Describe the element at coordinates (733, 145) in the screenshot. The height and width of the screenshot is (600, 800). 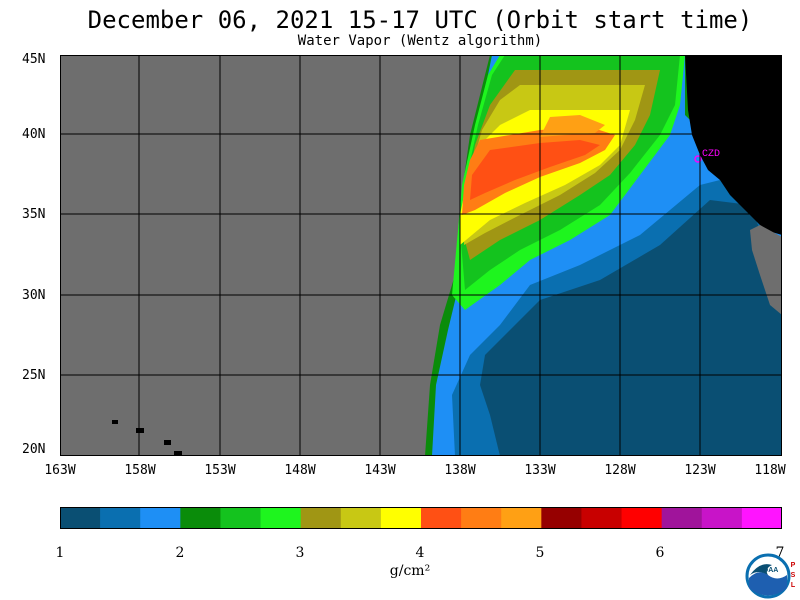
I see `land-area` at that location.